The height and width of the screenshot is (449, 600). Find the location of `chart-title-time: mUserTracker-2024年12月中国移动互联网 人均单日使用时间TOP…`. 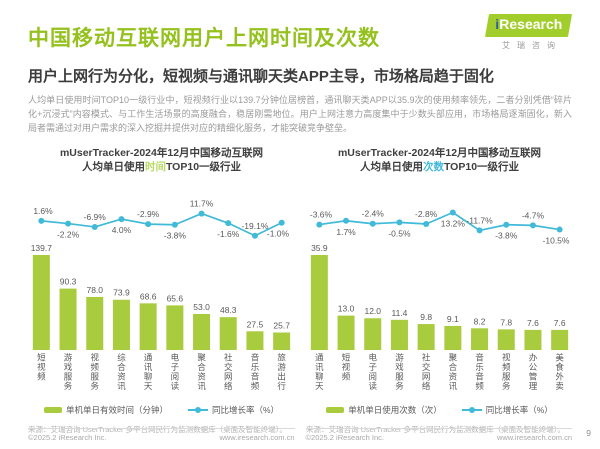

chart-title-time: mUserTracker-2024年12月中国移动互联网 人均单日使用时间TOP… is located at coordinates (161, 160).